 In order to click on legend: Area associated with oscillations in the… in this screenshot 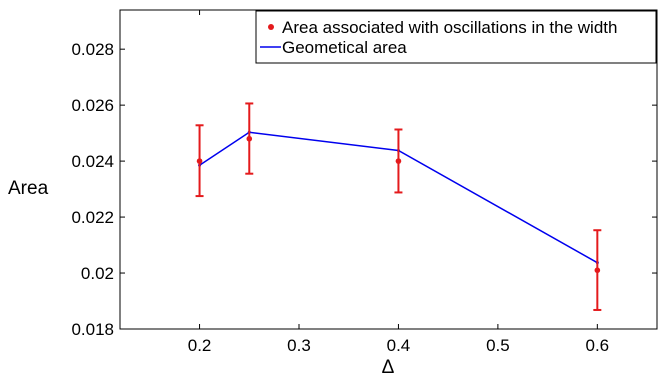, I will do `click(456, 37)`.